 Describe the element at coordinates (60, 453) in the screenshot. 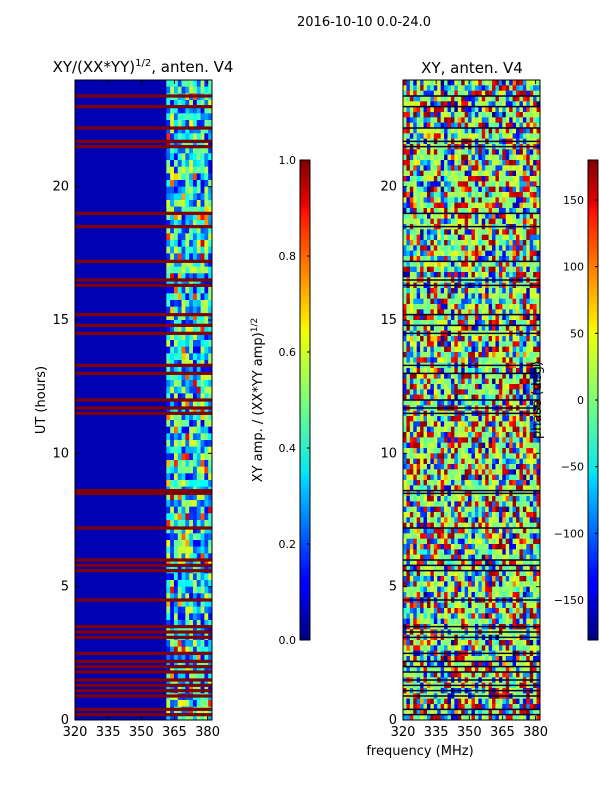

I see `y-tick-label: 10` at that location.